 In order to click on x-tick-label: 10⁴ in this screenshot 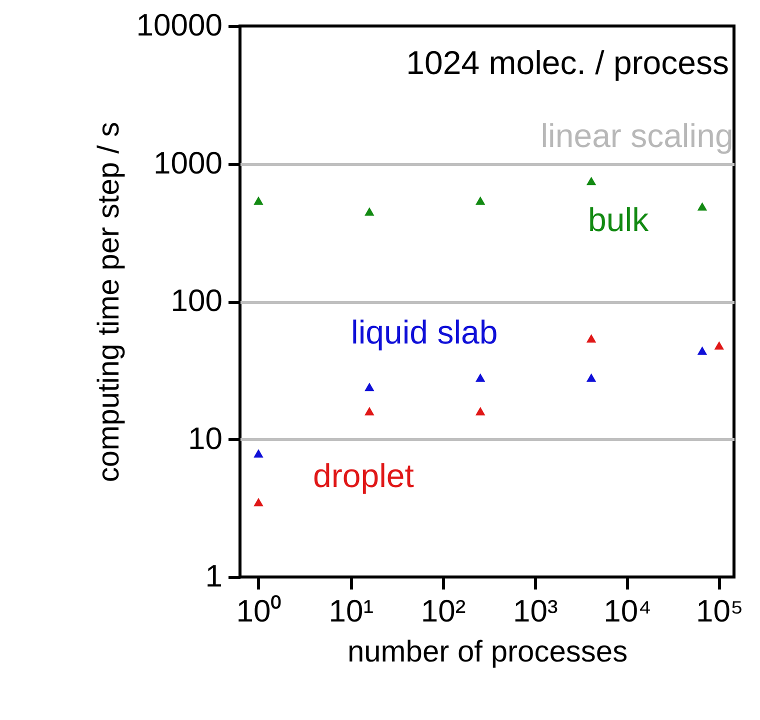, I will do `click(628, 611)`.